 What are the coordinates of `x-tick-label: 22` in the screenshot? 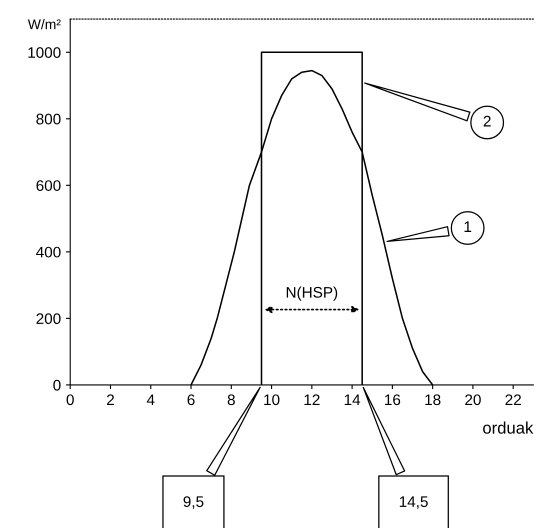 It's located at (513, 400).